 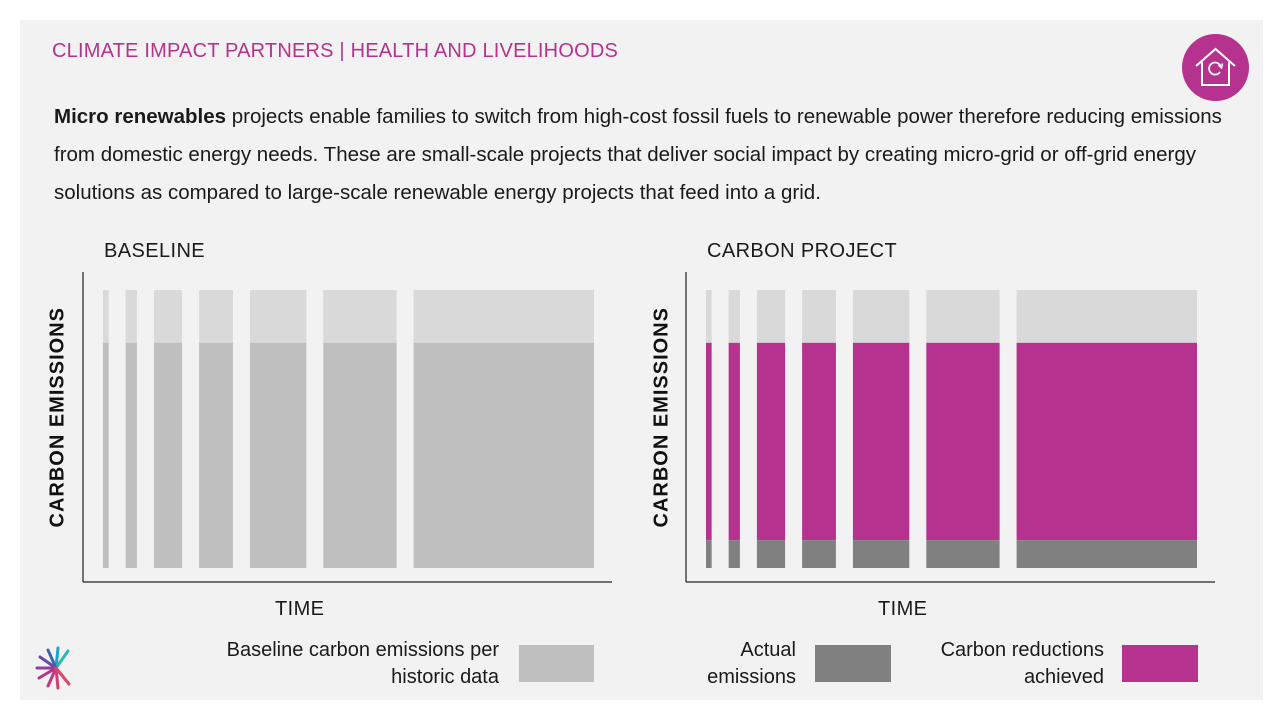 I want to click on baseline-x-axis-label: TIME, so click(x=300, y=609).